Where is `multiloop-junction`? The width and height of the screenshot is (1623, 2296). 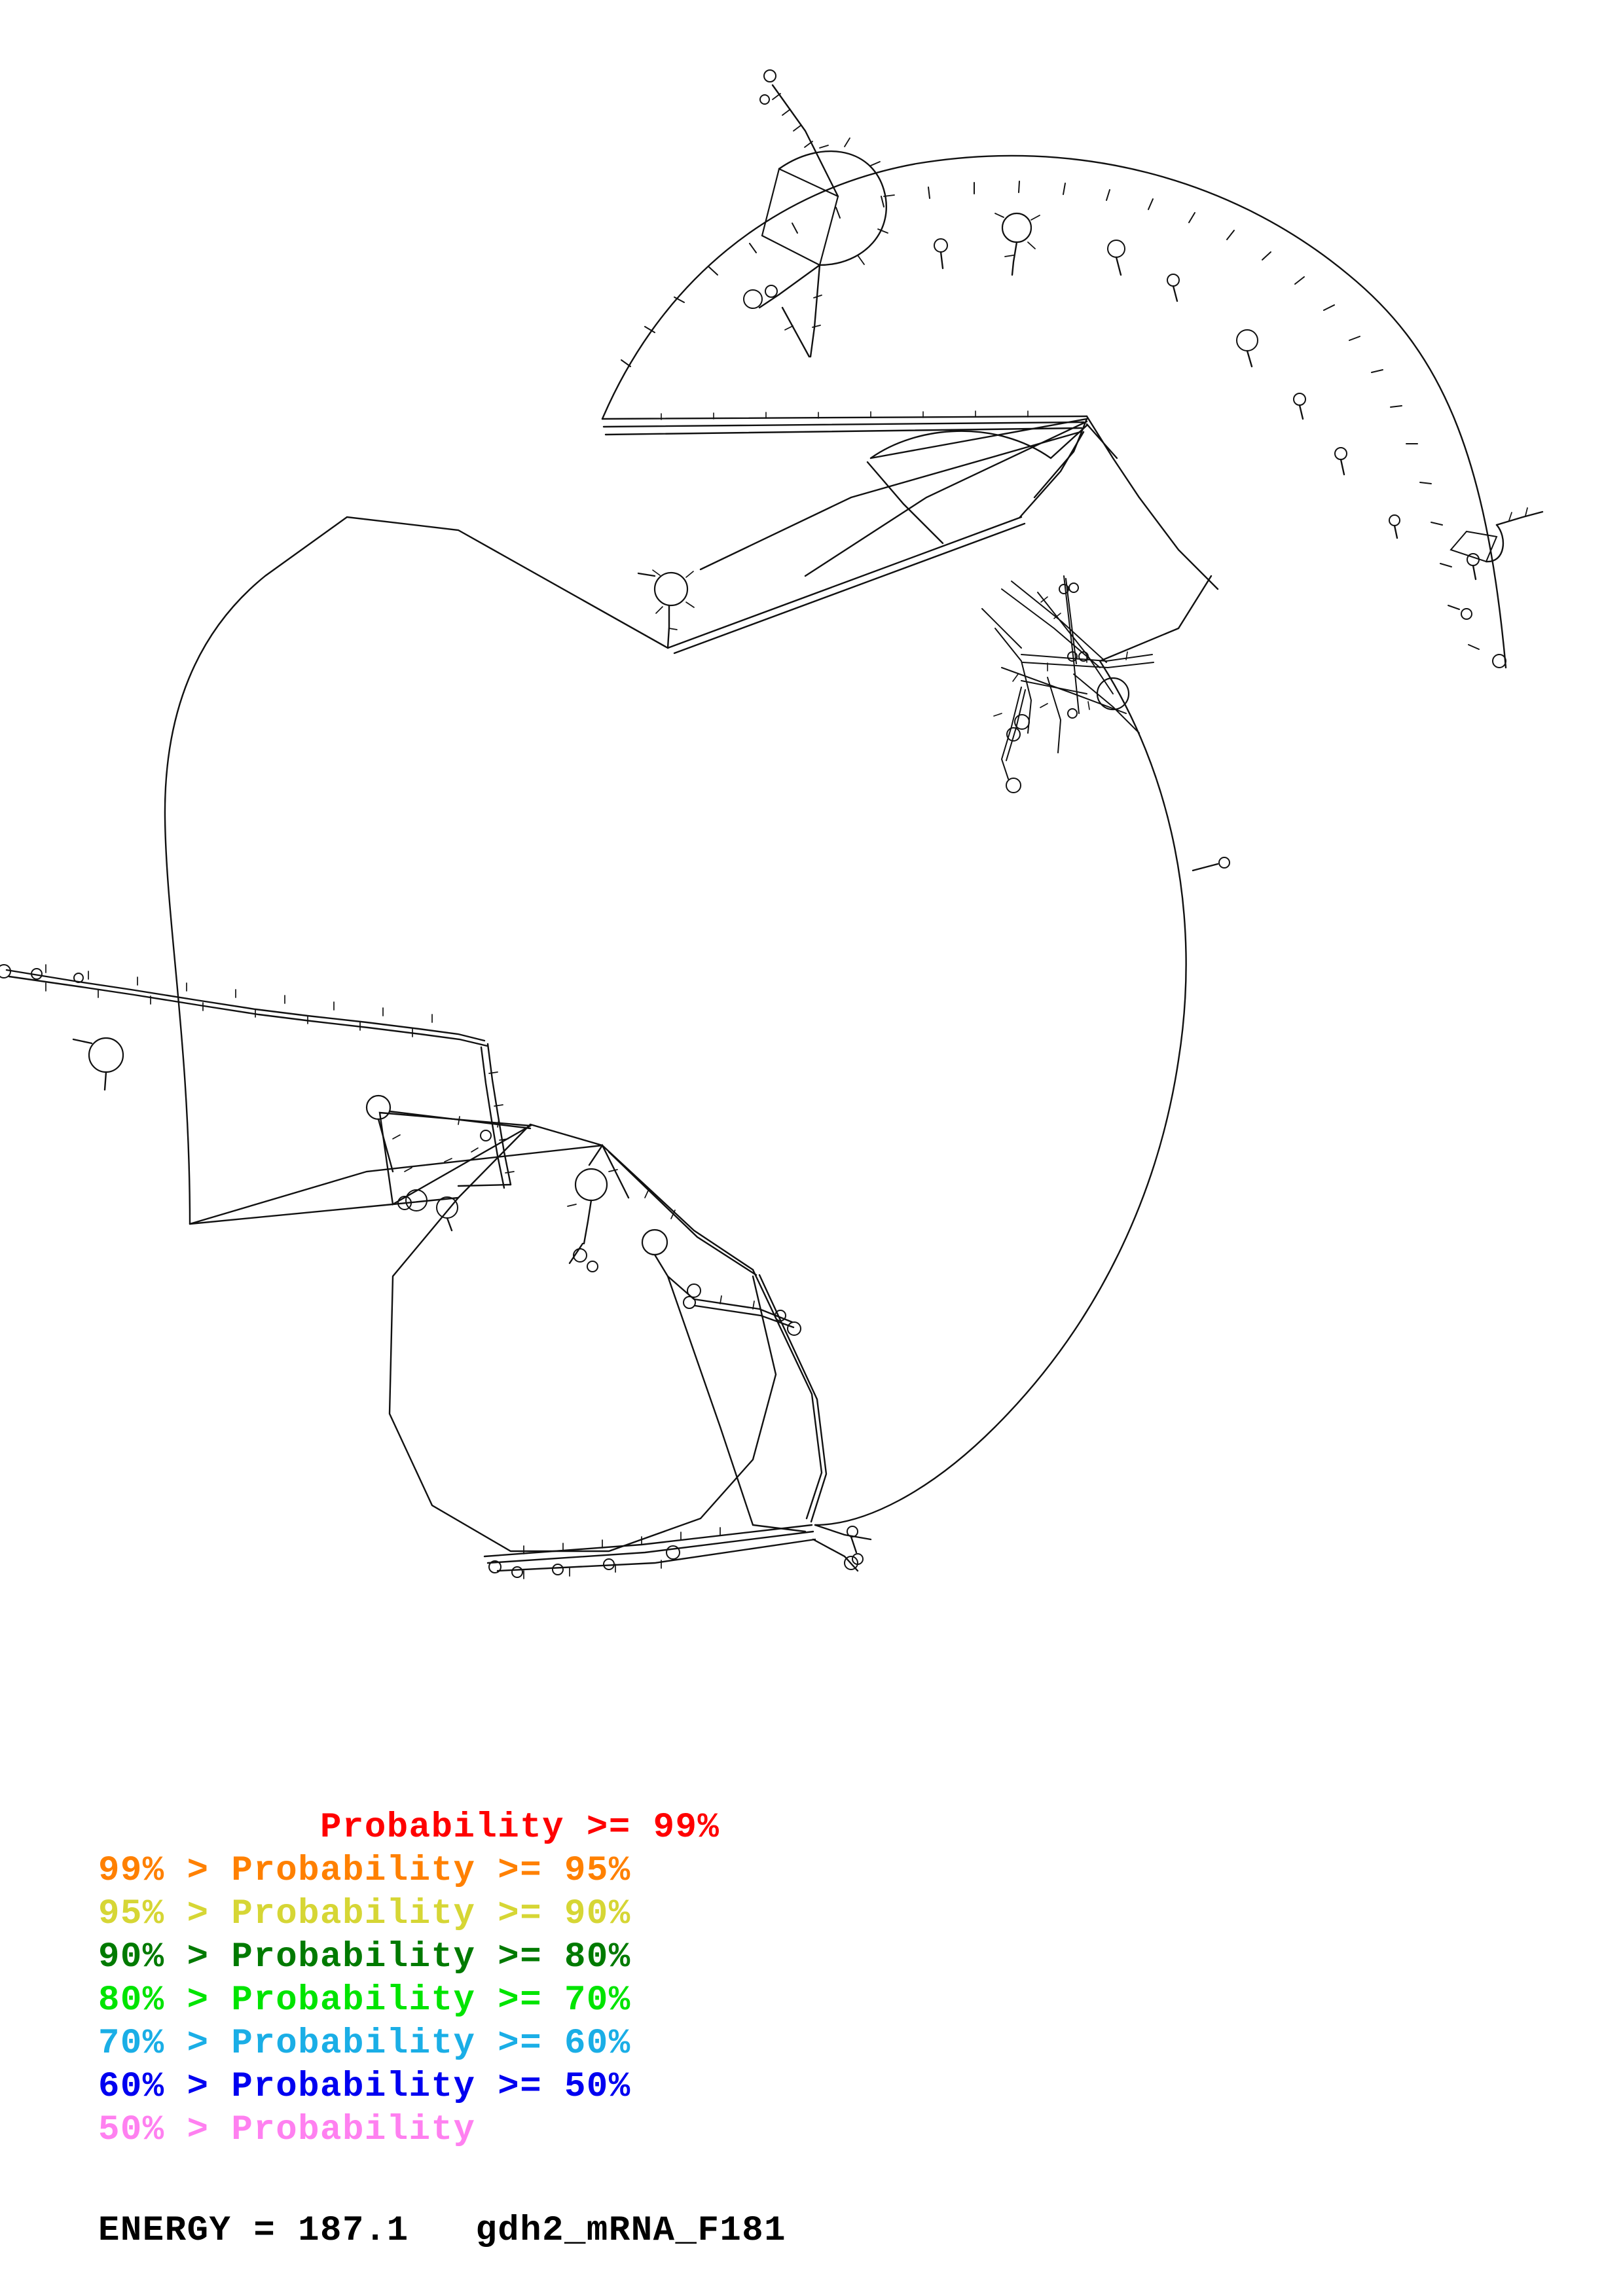
multiloop-junction is located at coordinates (959, 538).